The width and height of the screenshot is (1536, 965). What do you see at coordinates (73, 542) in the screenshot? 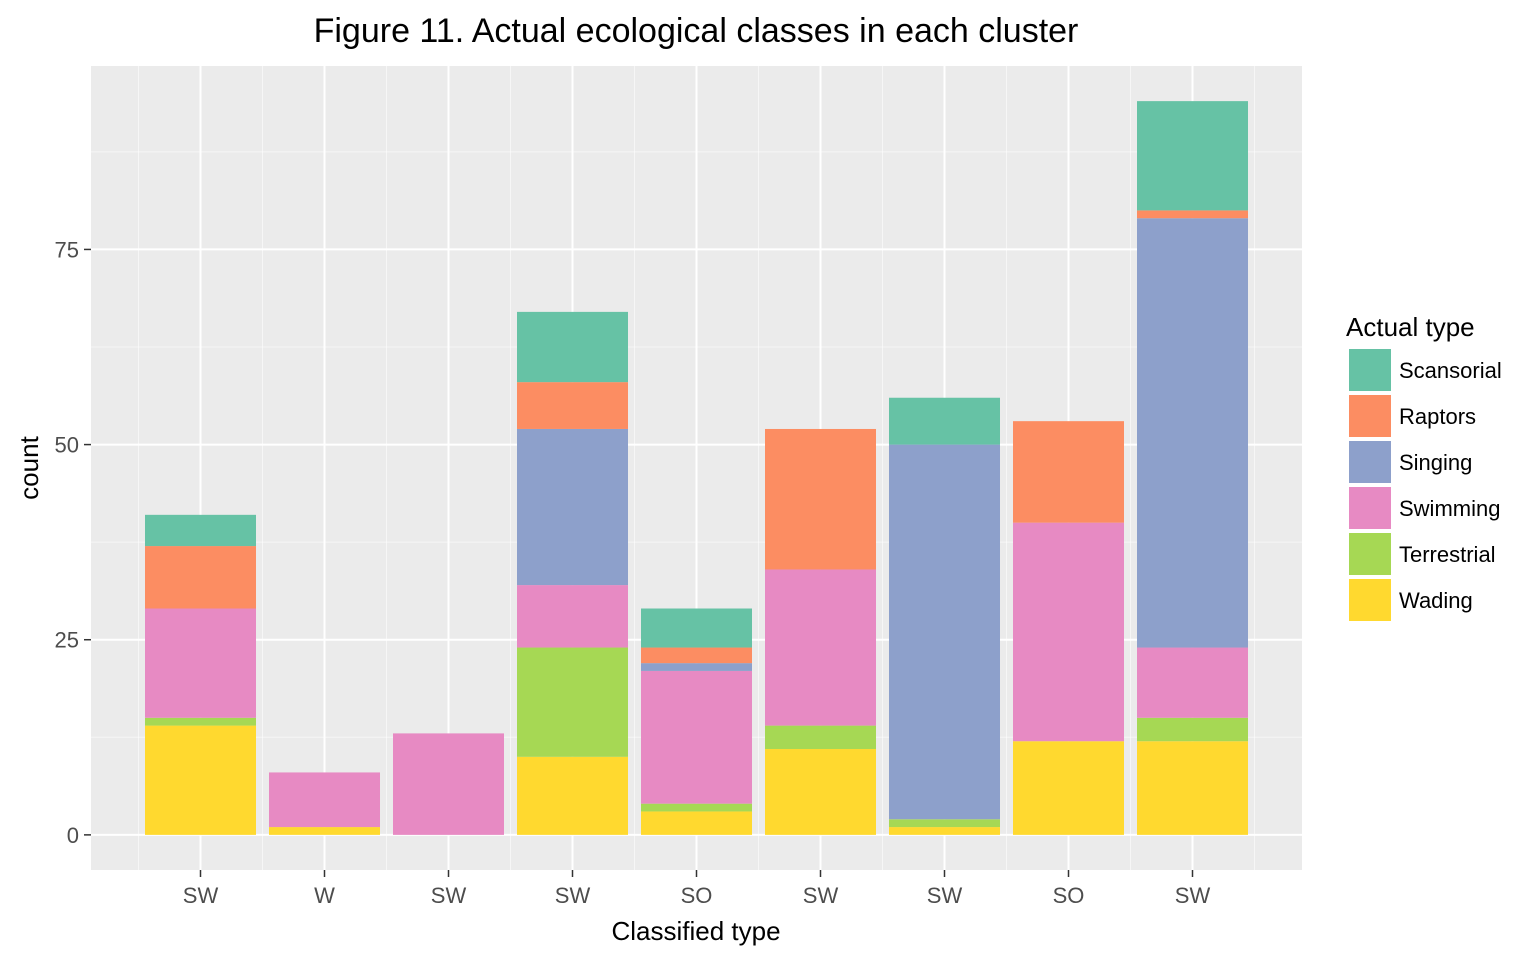
I see `y-axis: 0 25 50 75` at bounding box center [73, 542].